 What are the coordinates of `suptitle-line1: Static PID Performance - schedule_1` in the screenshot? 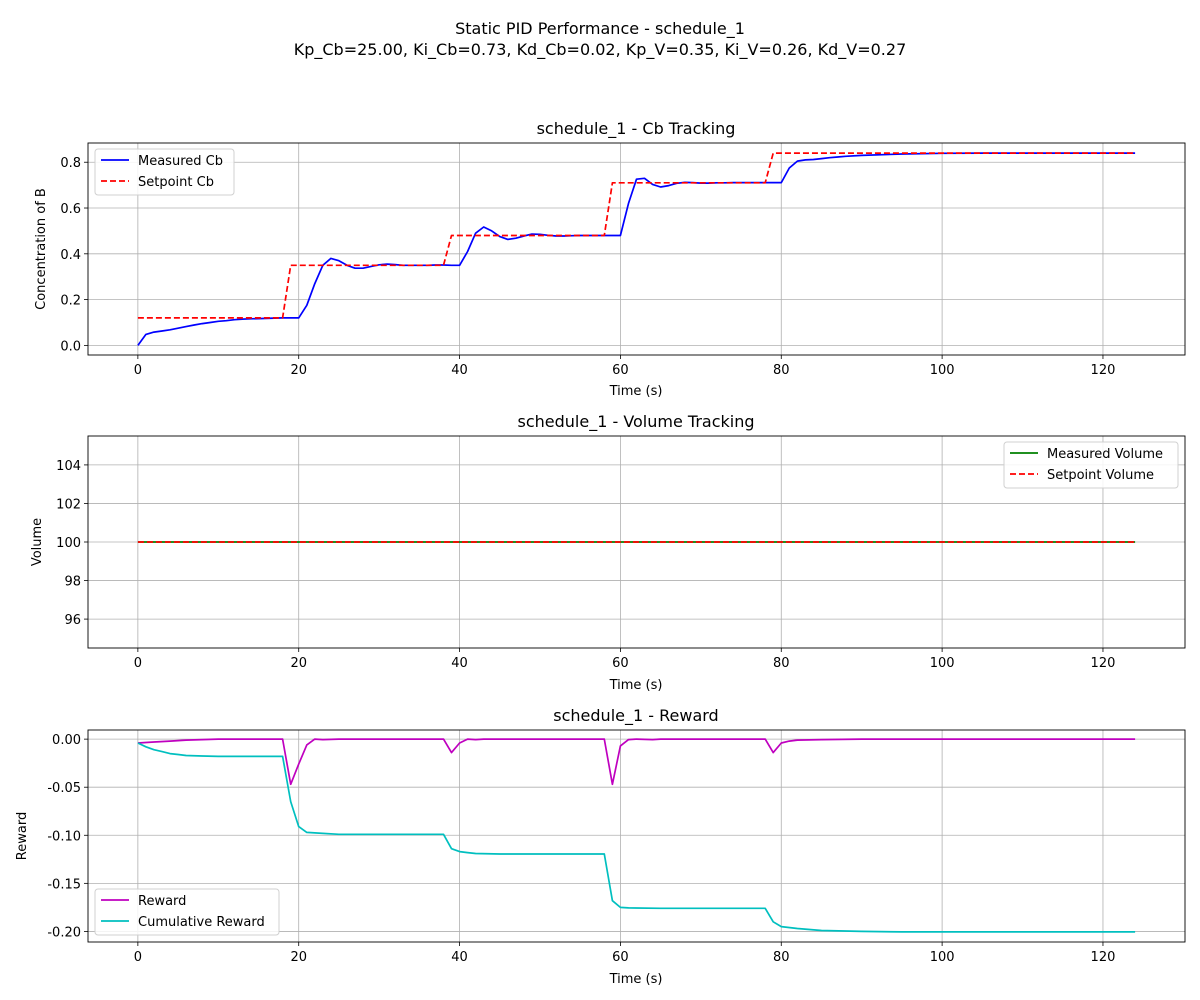 It's located at (600, 29).